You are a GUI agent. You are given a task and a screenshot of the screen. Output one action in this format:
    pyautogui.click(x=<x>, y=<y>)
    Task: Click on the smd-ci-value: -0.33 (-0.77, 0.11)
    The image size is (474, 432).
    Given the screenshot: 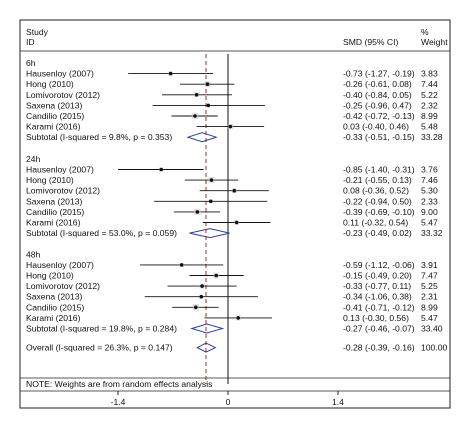 What is the action you would take?
    pyautogui.click(x=377, y=286)
    